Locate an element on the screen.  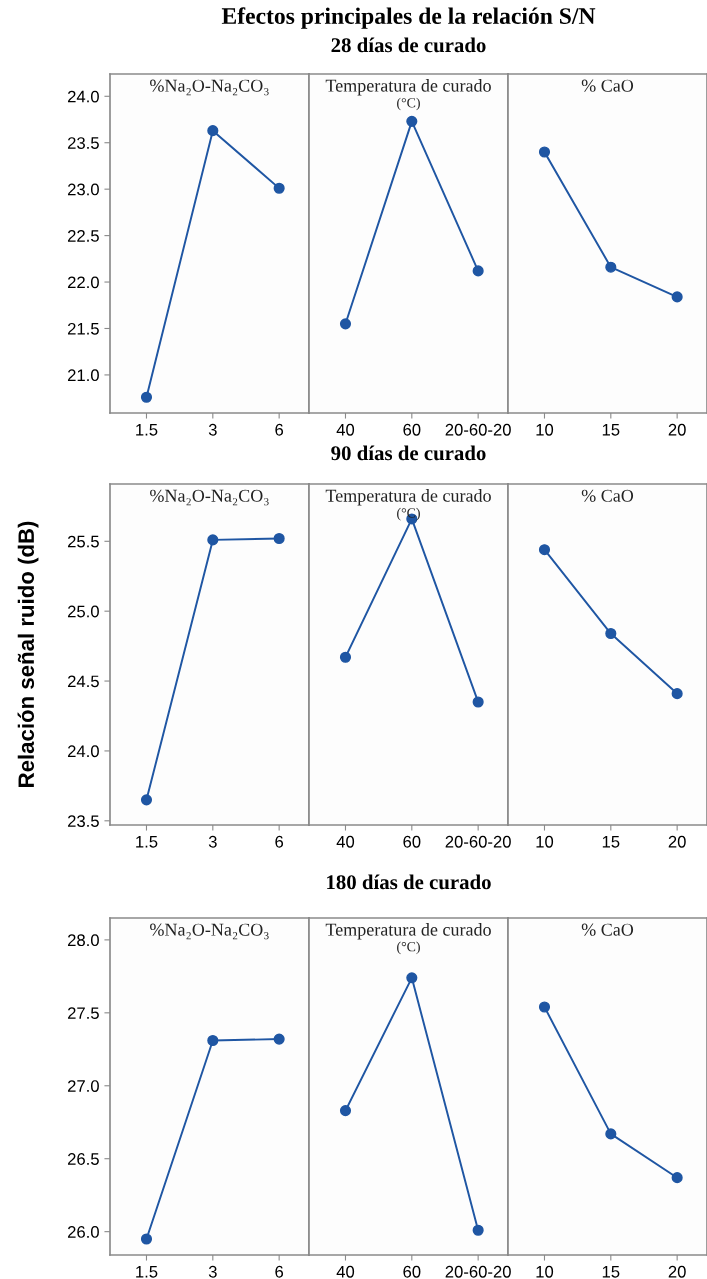
y-tick-label: 24.5 is located at coordinates (83, 681).